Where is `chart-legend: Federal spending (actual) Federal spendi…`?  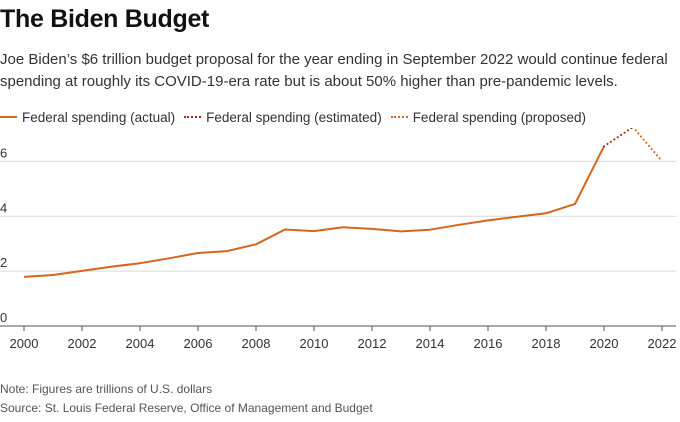 chart-legend: Federal spending (actual) Federal spendi… is located at coordinates (297, 117).